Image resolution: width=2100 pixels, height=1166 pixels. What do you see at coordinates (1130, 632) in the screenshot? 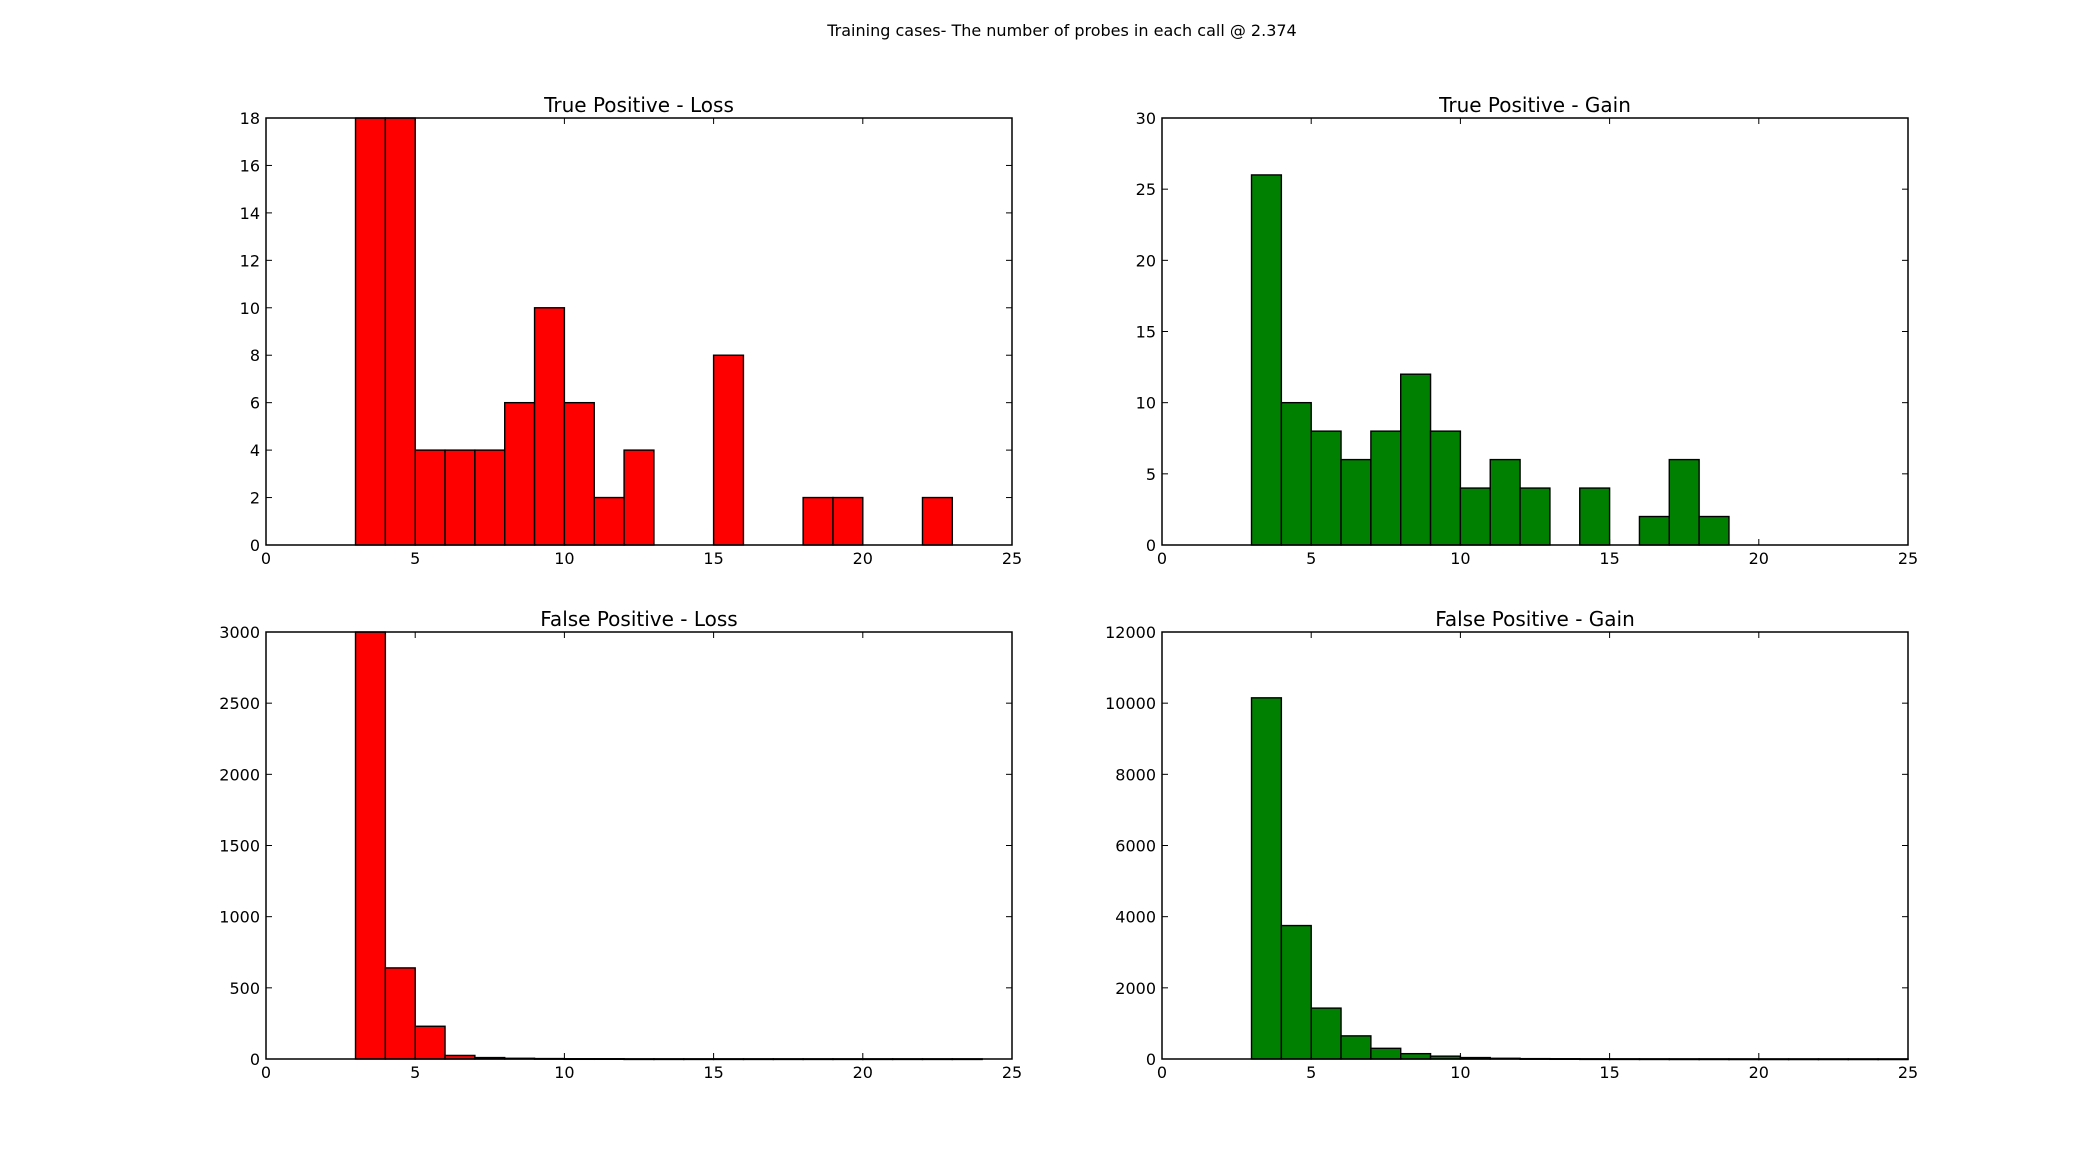
I see `y-tick-label: 12000` at bounding box center [1130, 632].